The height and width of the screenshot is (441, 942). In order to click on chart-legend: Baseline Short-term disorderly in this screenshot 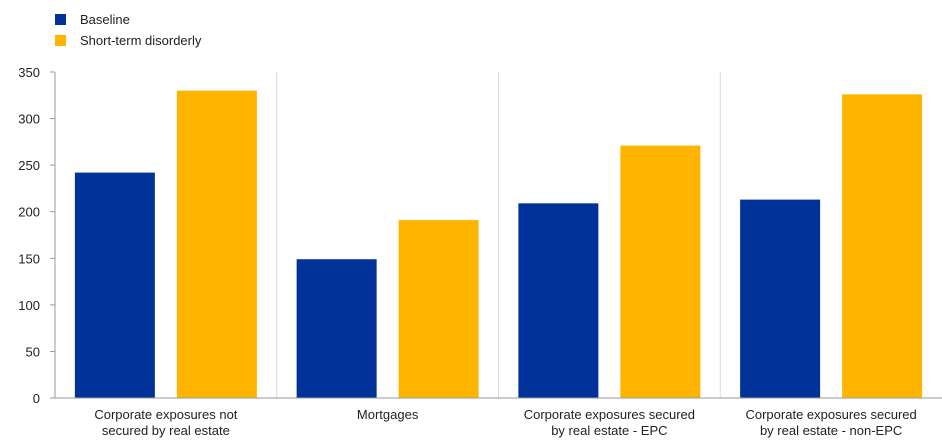, I will do `click(128, 30)`.